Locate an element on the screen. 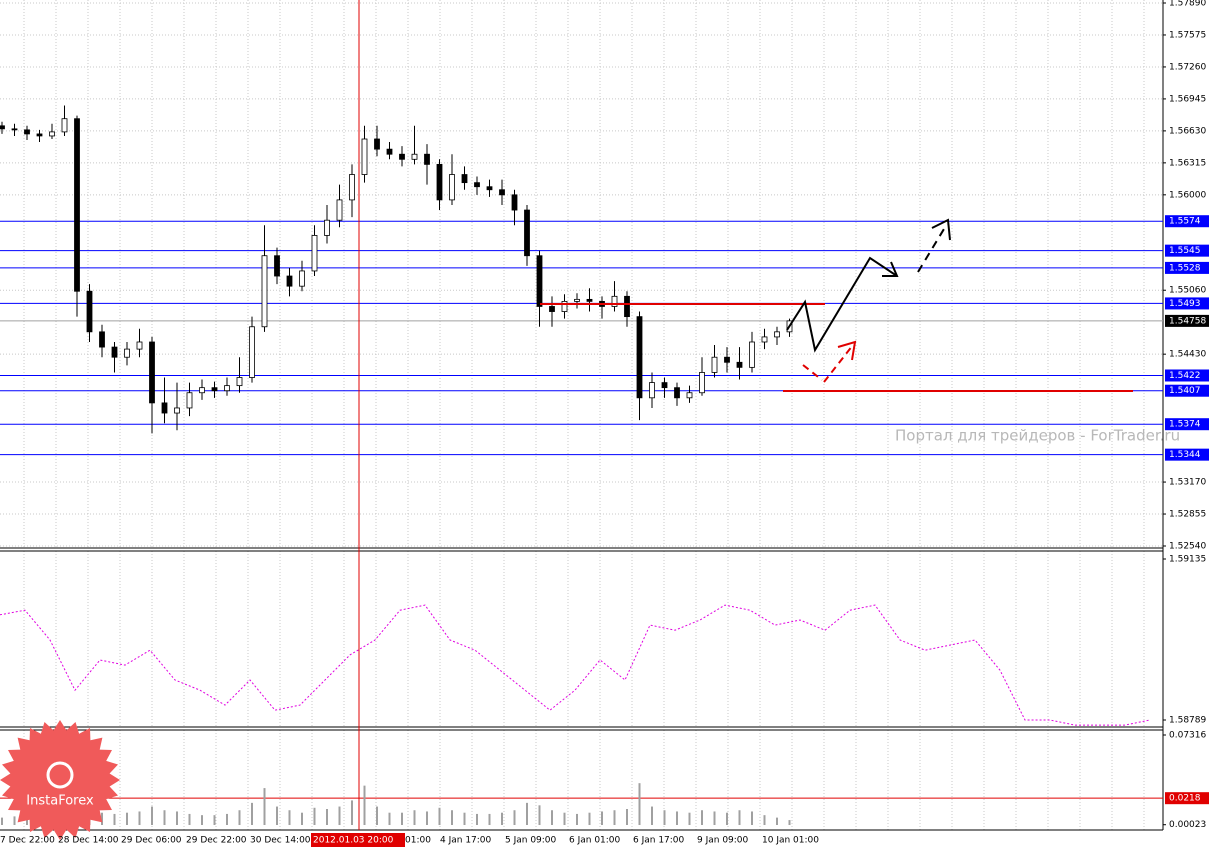  y-tick-label: 1.57575 is located at coordinates (1187, 35).